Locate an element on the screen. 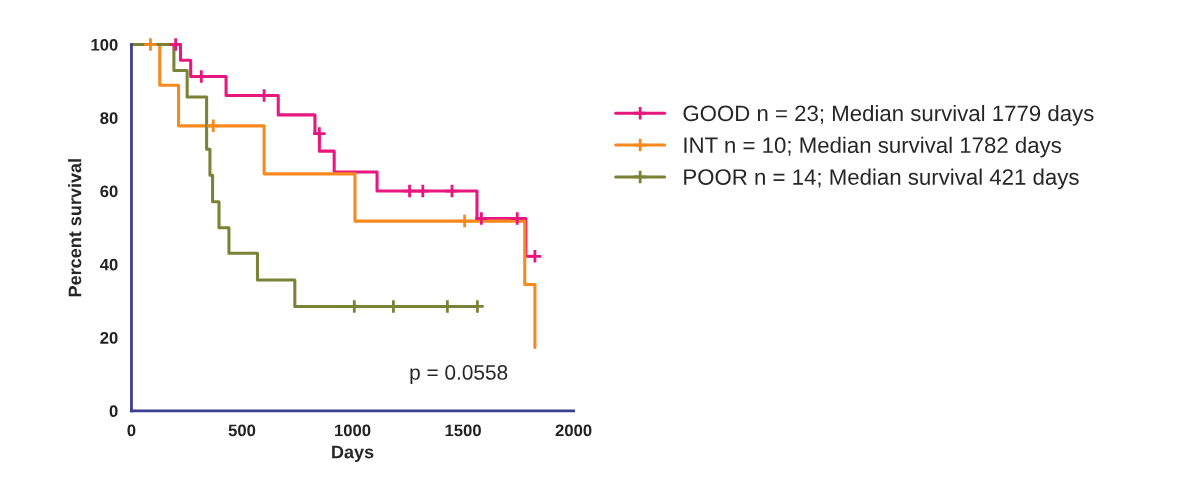 The image size is (1195, 495). annotation: p = 0.0558 is located at coordinates (459, 374).